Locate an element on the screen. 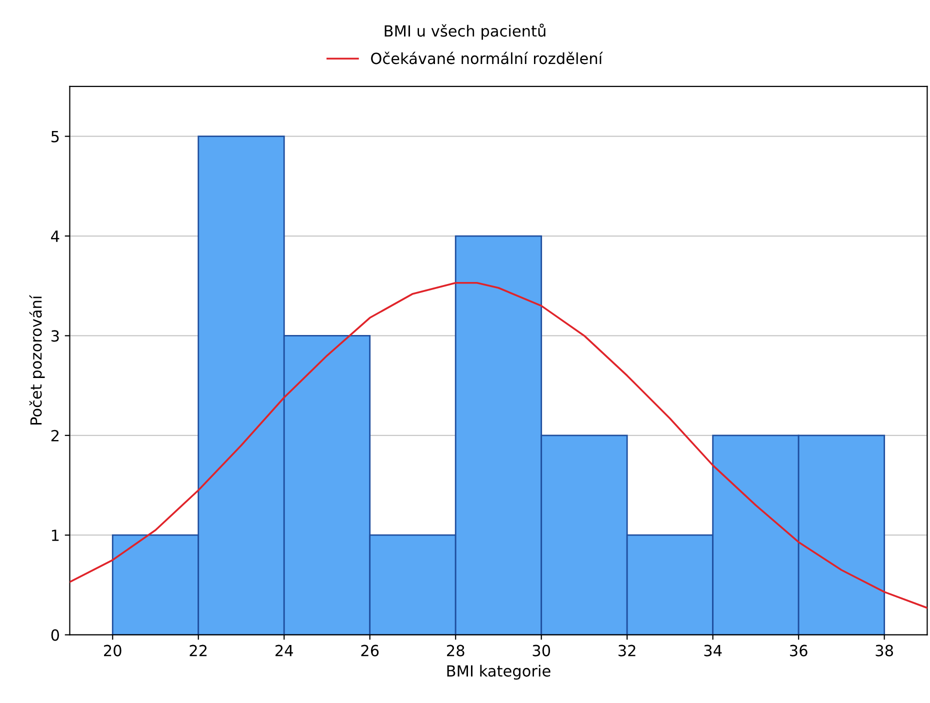 This screenshot has width=930, height=703. x-tick-label: 36 is located at coordinates (799, 650).